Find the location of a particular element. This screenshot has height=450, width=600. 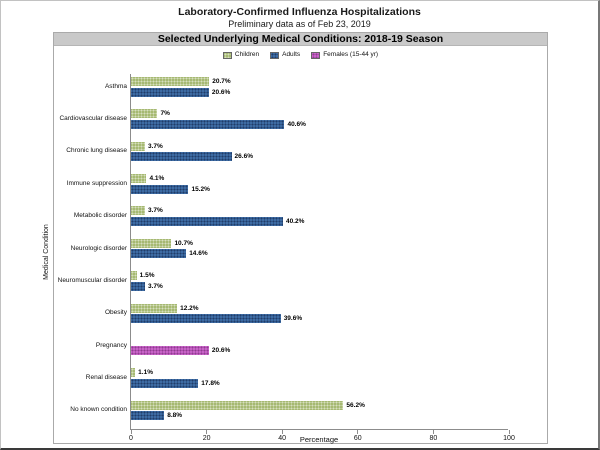

bar-females is located at coordinates (170, 351).